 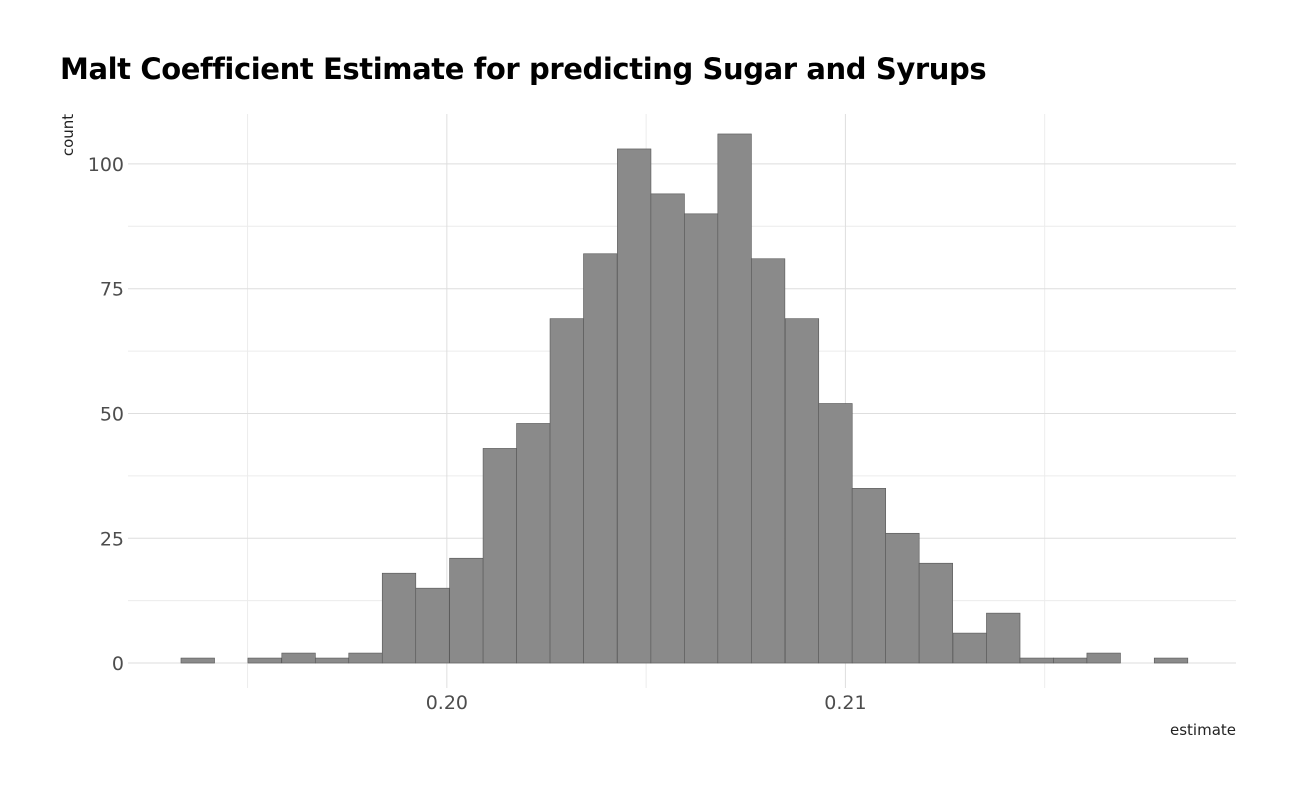 What do you see at coordinates (646, 703) in the screenshot?
I see `x-axis-ticks: 0.20 0.21` at bounding box center [646, 703].